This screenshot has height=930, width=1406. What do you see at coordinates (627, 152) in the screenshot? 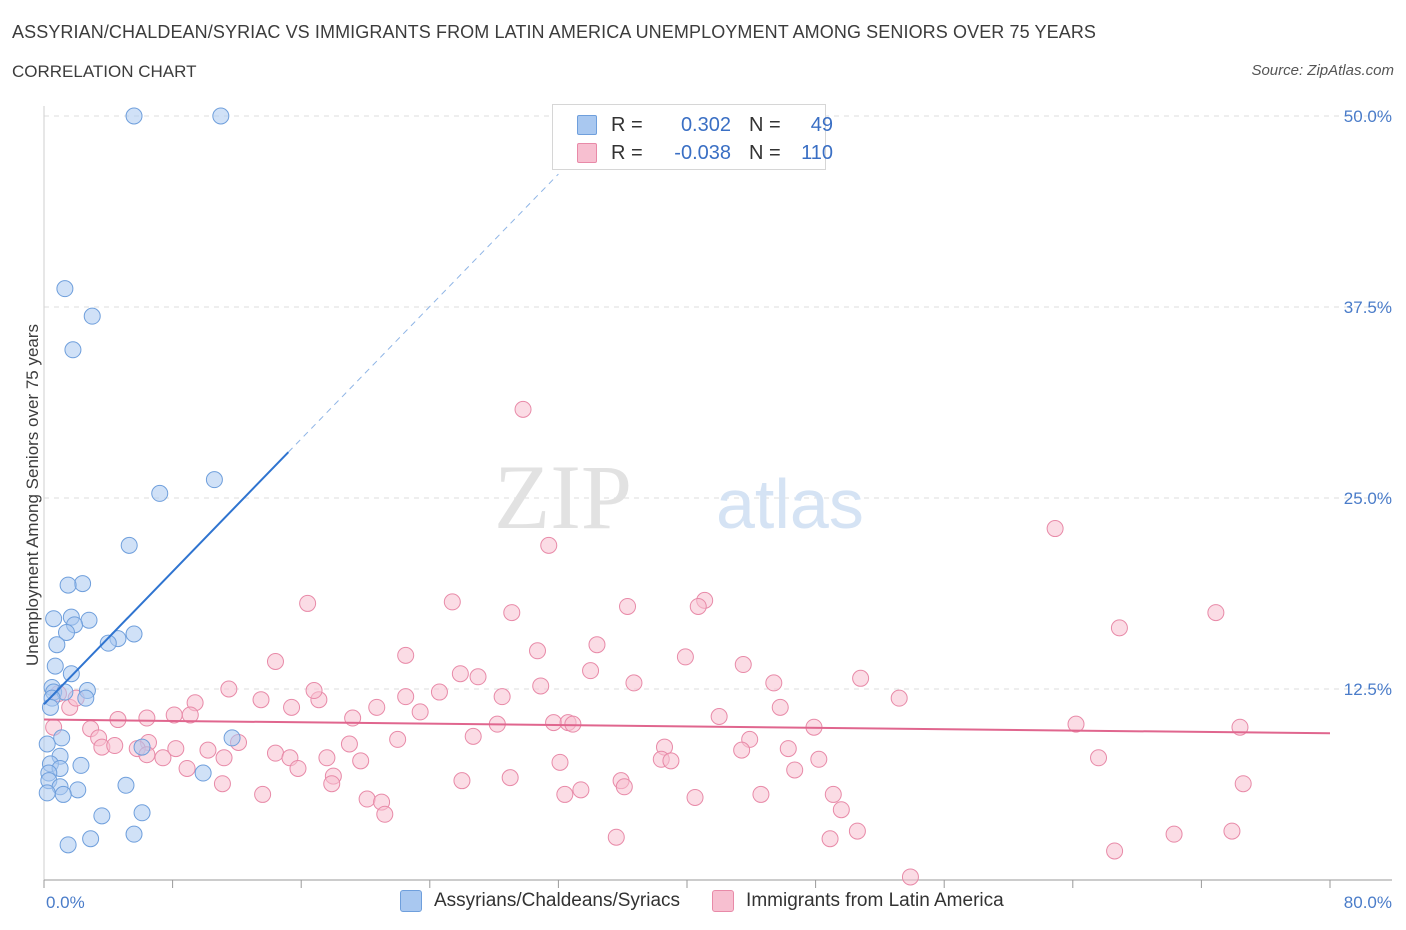
I see `r-label: R =` at bounding box center [627, 152].